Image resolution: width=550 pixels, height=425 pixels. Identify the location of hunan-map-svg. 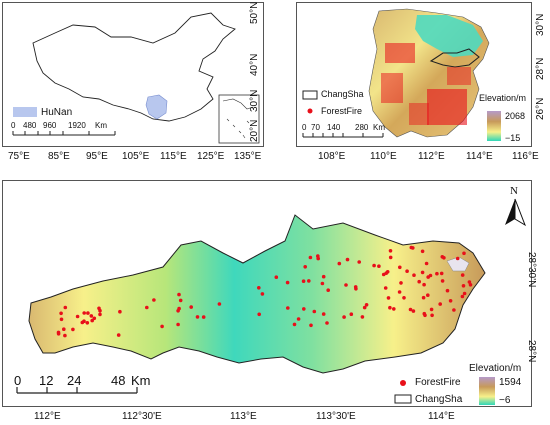
(401, 74).